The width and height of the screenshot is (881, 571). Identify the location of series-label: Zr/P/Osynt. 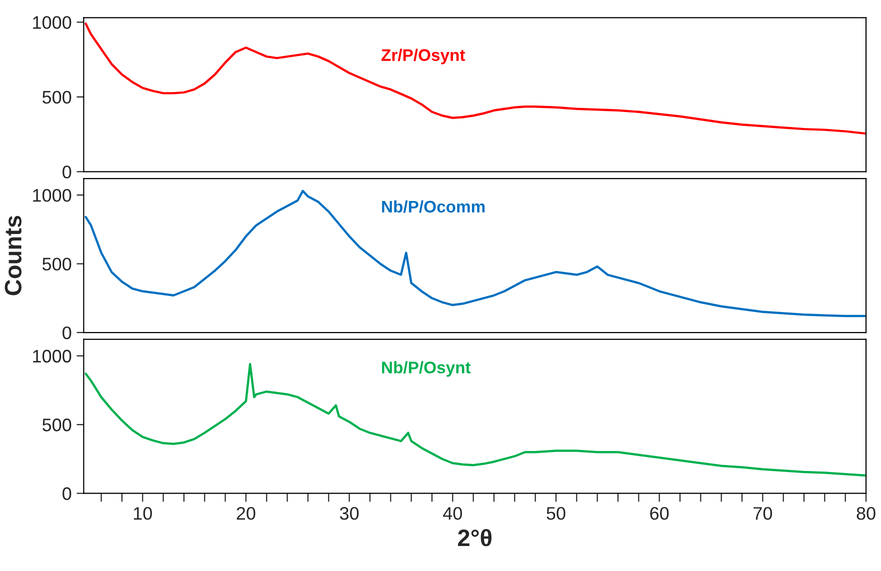
(423, 56).